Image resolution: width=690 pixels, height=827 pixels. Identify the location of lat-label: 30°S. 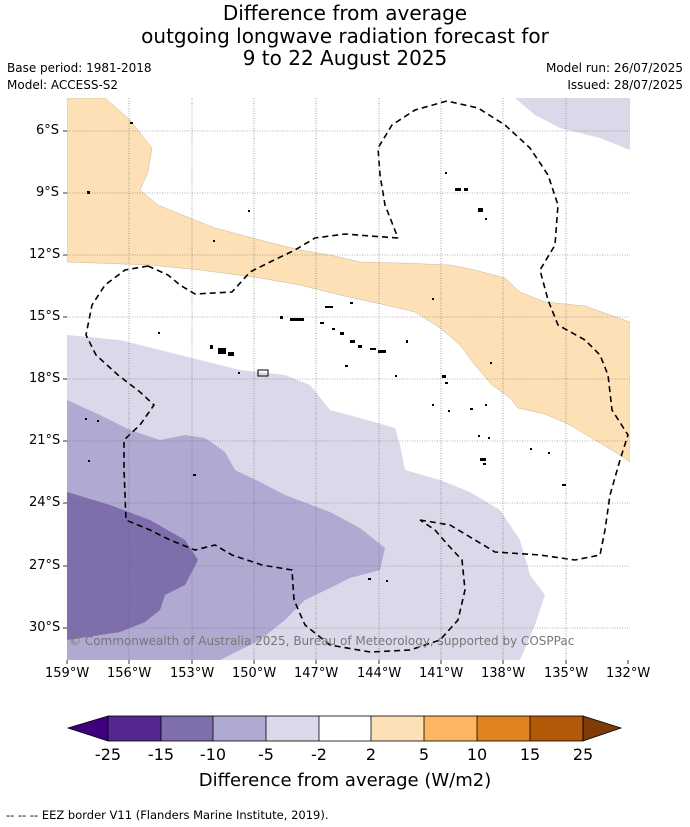
(45, 627).